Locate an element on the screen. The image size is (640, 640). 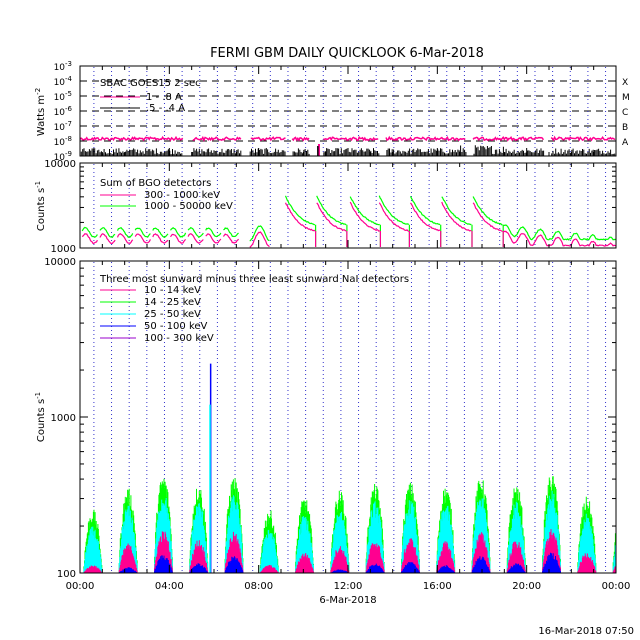
goes-legend-label: .5 - .4 A is located at coordinates (165, 108).